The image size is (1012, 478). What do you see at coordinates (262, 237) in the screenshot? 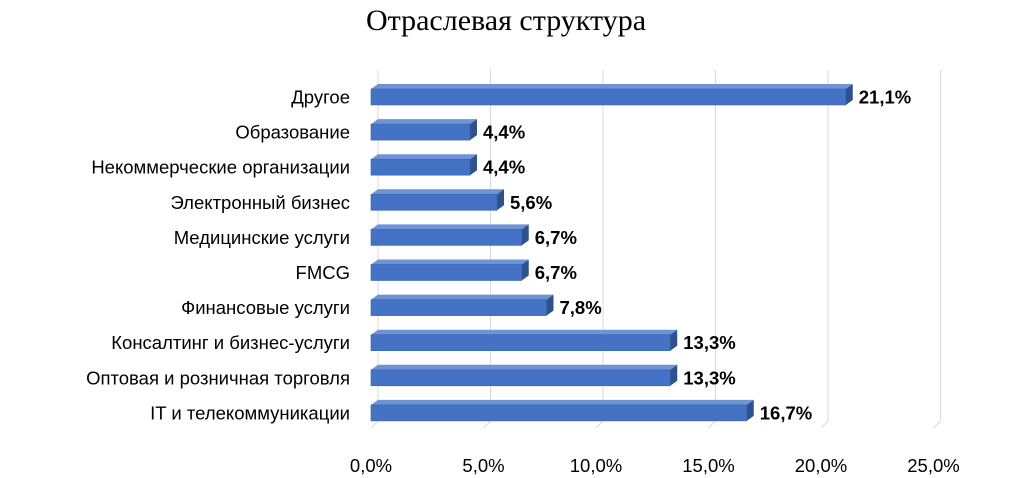
I see `category-label: Медицинские услуги` at bounding box center [262, 237].